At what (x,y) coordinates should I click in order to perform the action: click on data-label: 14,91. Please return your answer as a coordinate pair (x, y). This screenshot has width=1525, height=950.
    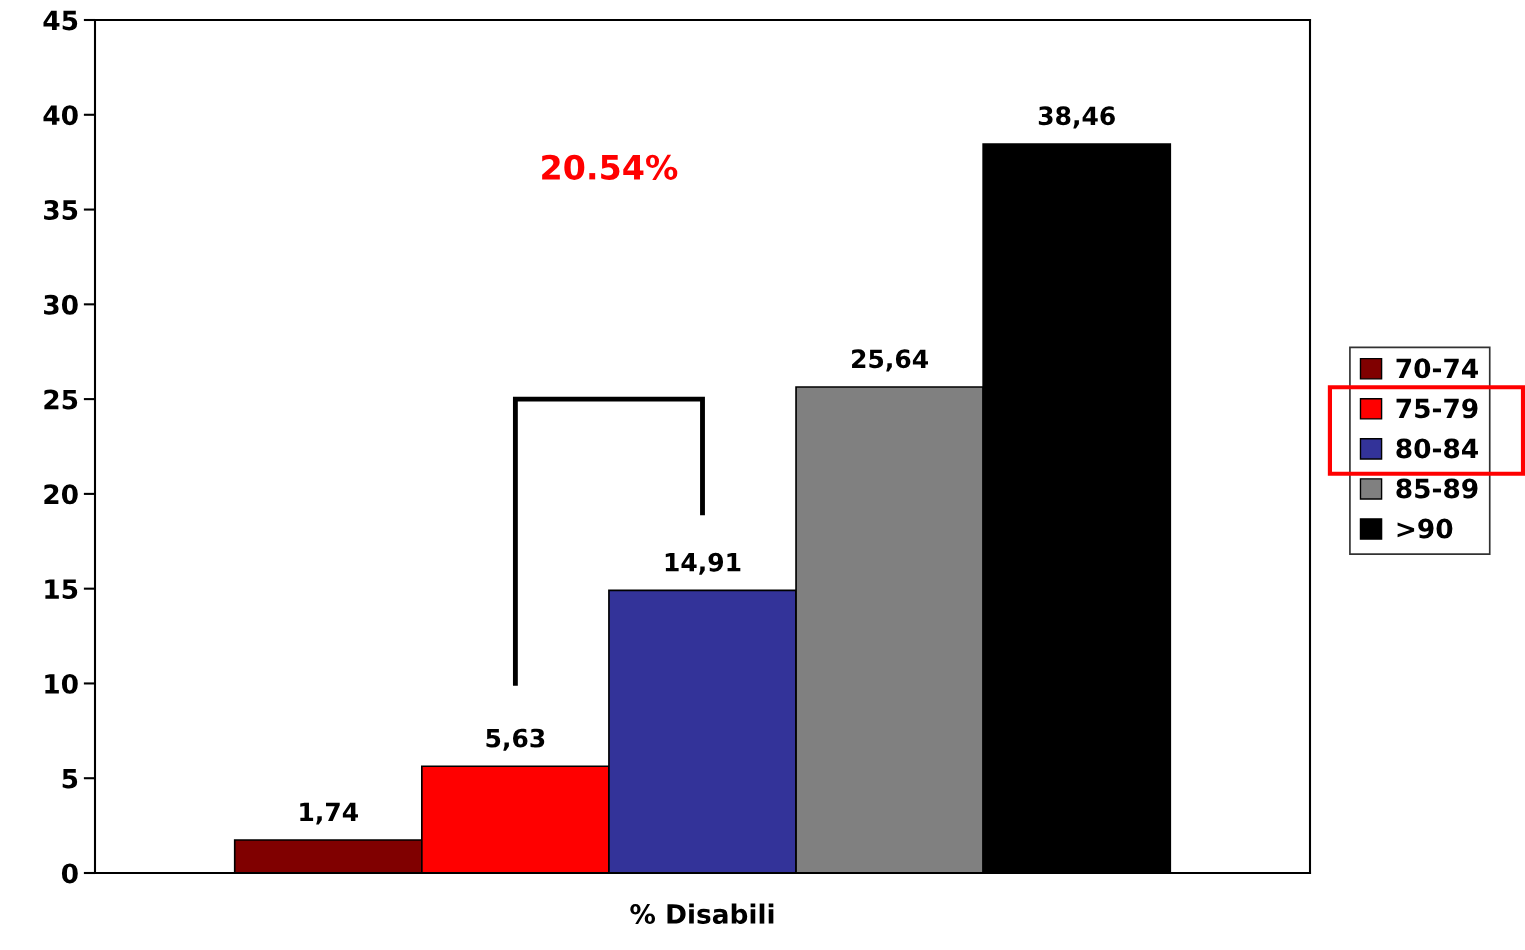
    Looking at the image, I should click on (703, 563).